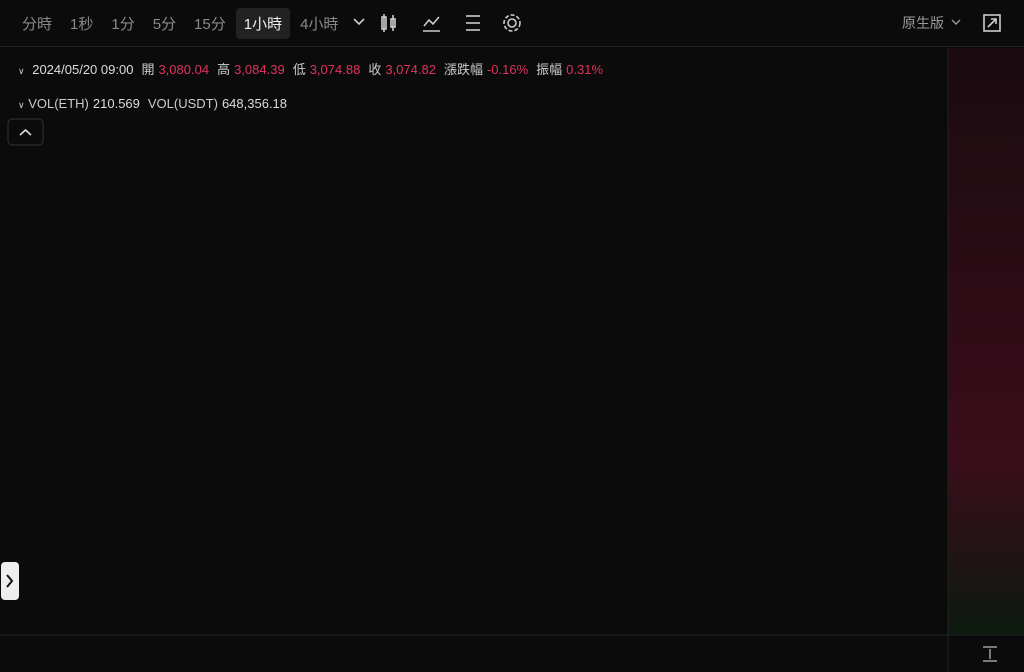  Describe the element at coordinates (585, 69) in the screenshot. I see `info-text: 0.31%` at that location.